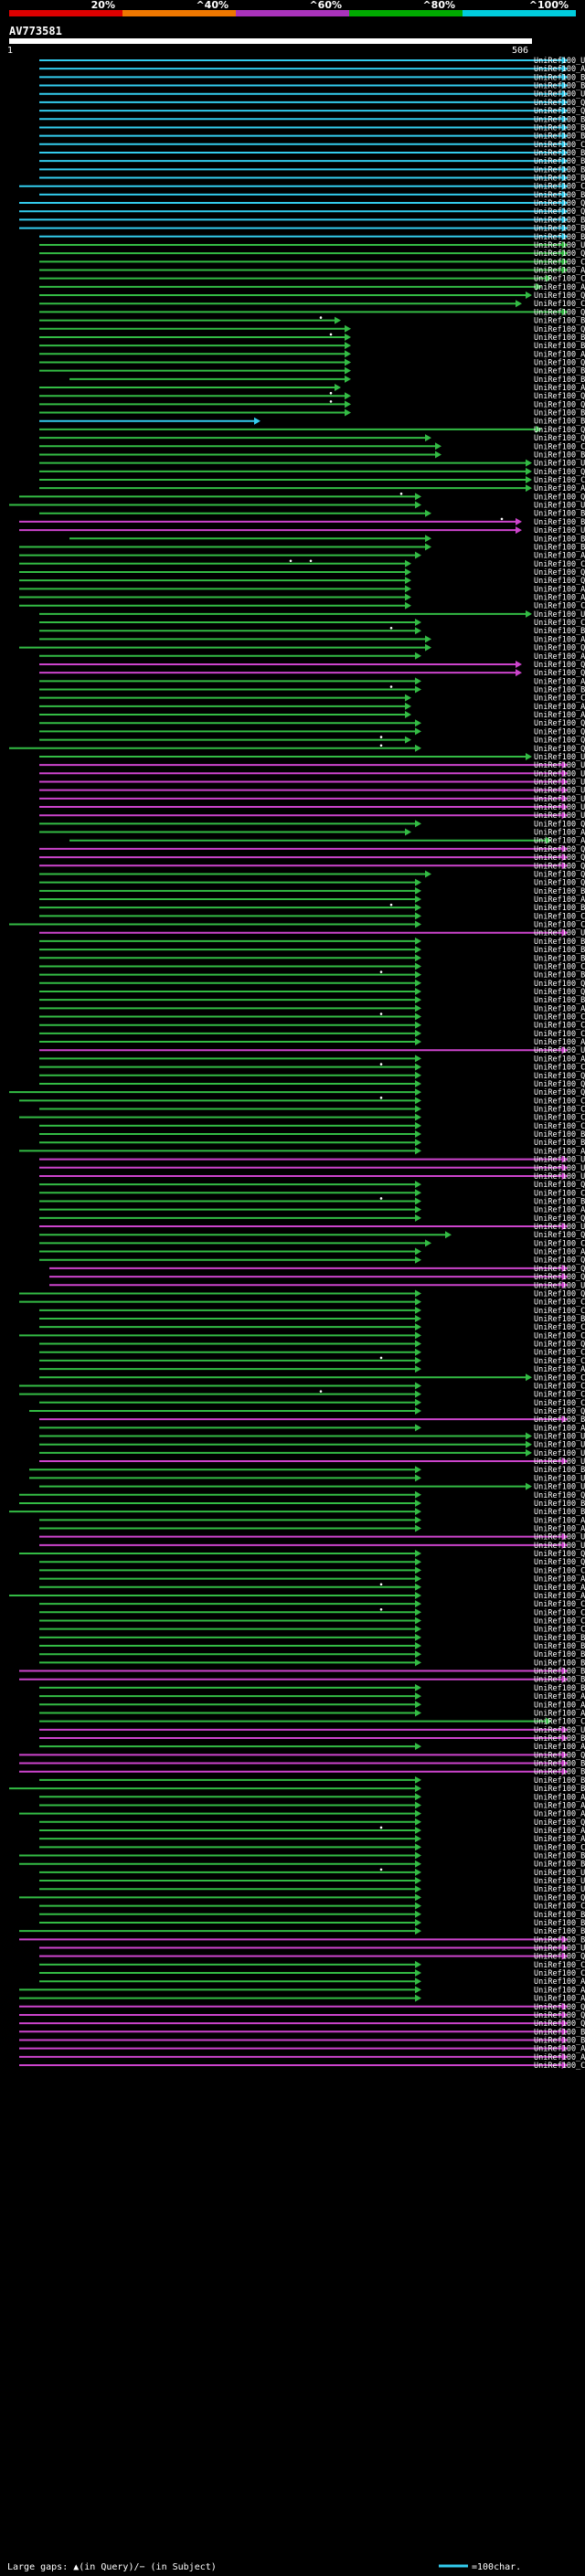  I want to click on hit-label: UniRef100_B9RKH1, so click(560, 237).